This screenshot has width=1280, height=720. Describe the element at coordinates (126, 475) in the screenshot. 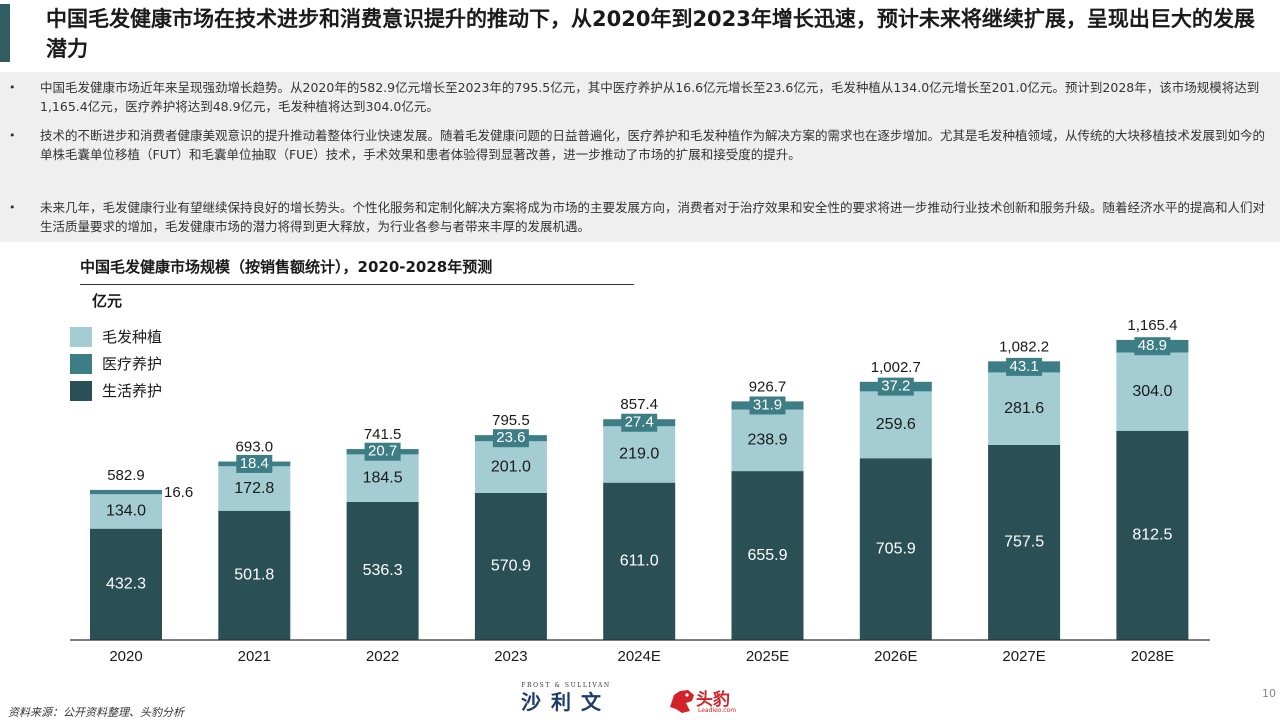

I see `data-label-total: 582.9` at that location.